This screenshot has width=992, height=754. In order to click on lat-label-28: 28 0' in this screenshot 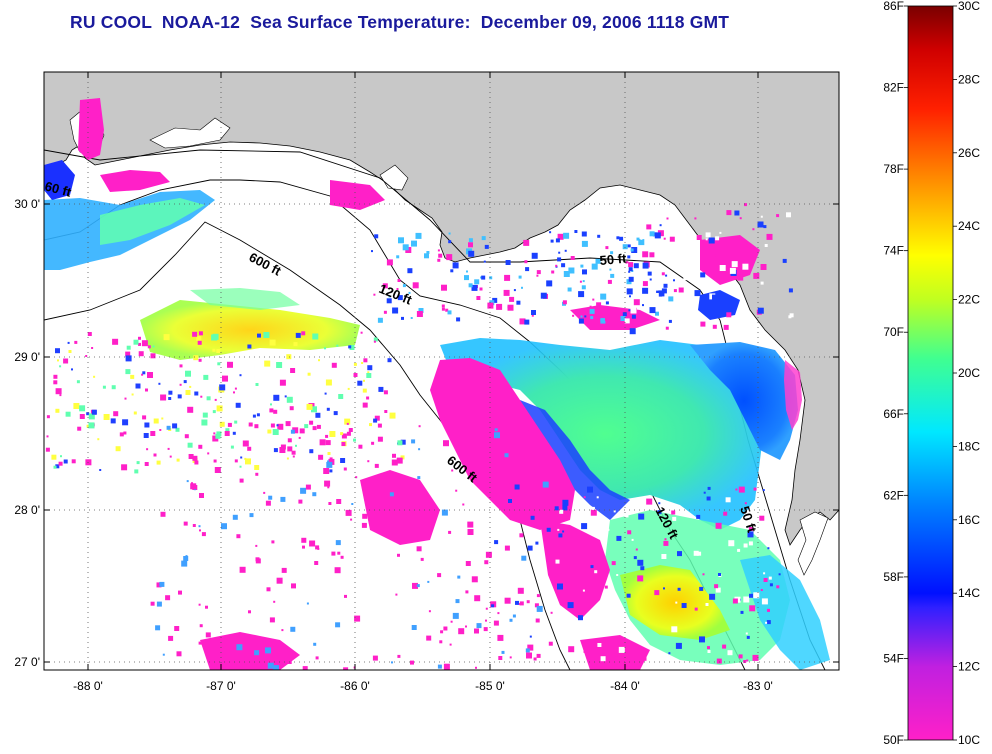, I will do `click(27, 510)`.